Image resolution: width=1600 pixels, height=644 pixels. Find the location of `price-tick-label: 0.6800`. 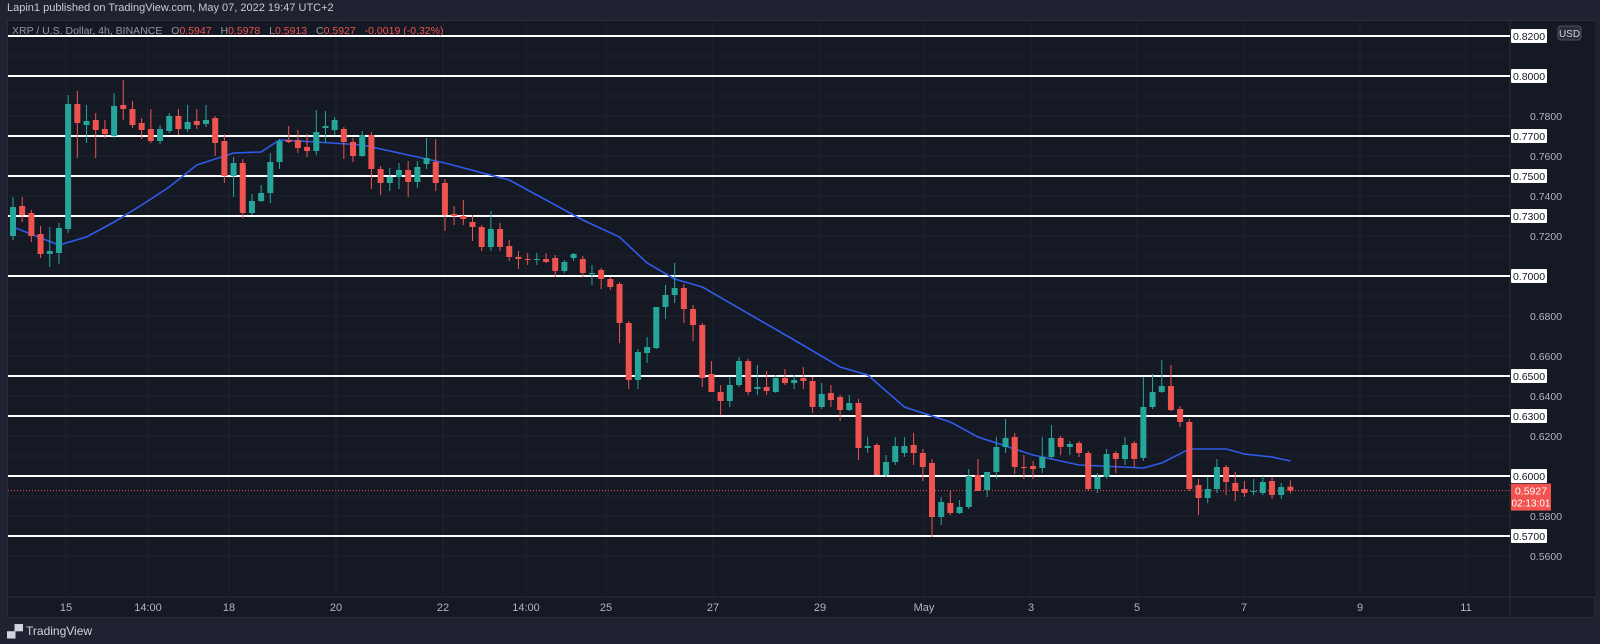

price-tick-label: 0.6800 is located at coordinates (1546, 317).